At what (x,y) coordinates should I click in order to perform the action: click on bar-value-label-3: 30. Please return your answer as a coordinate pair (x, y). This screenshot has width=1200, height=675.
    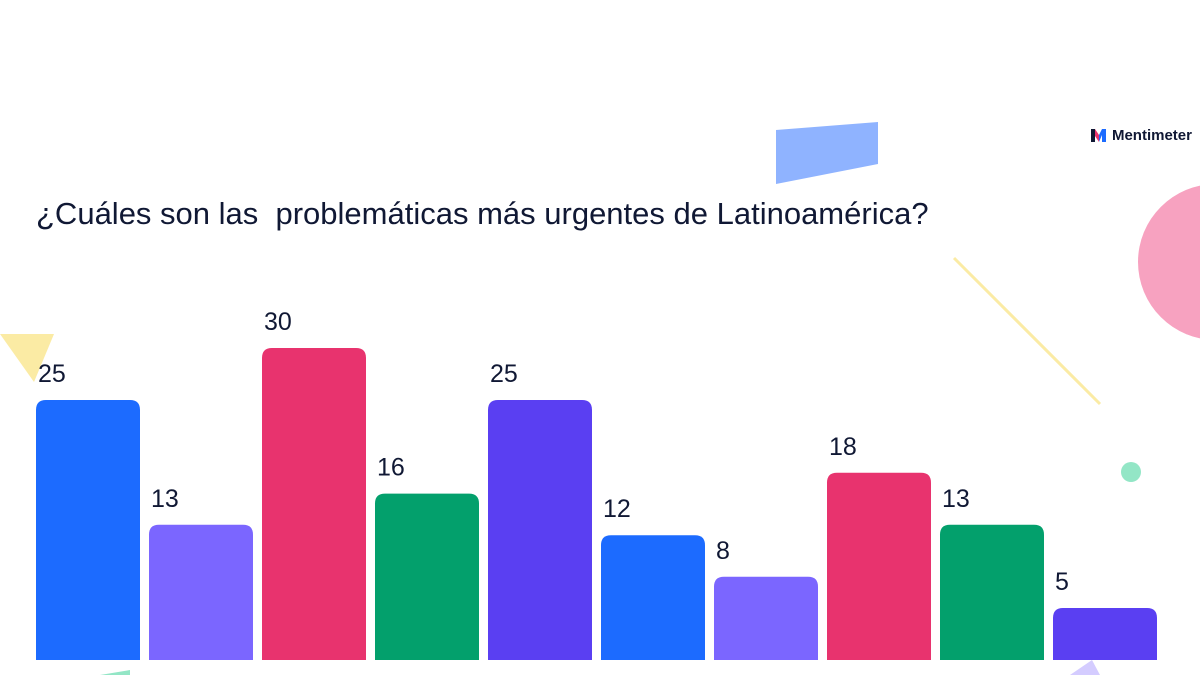
    Looking at the image, I should click on (278, 322).